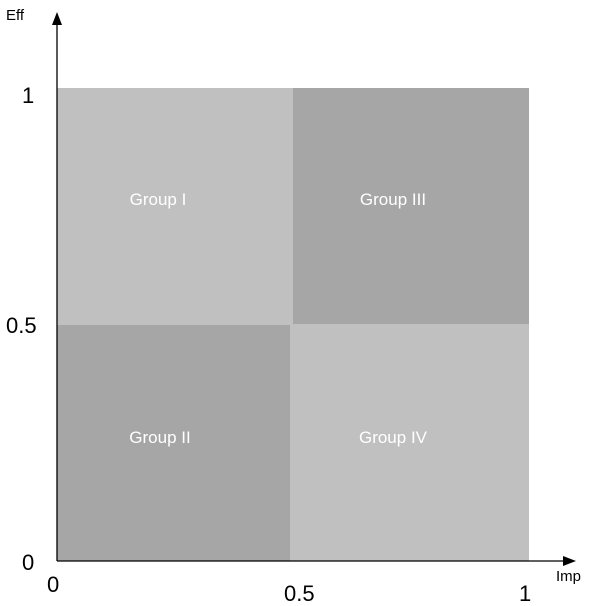 The height and width of the screenshot is (606, 593). Describe the element at coordinates (158, 199) in the screenshot. I see `quadrant-label-group-i: Group I` at that location.